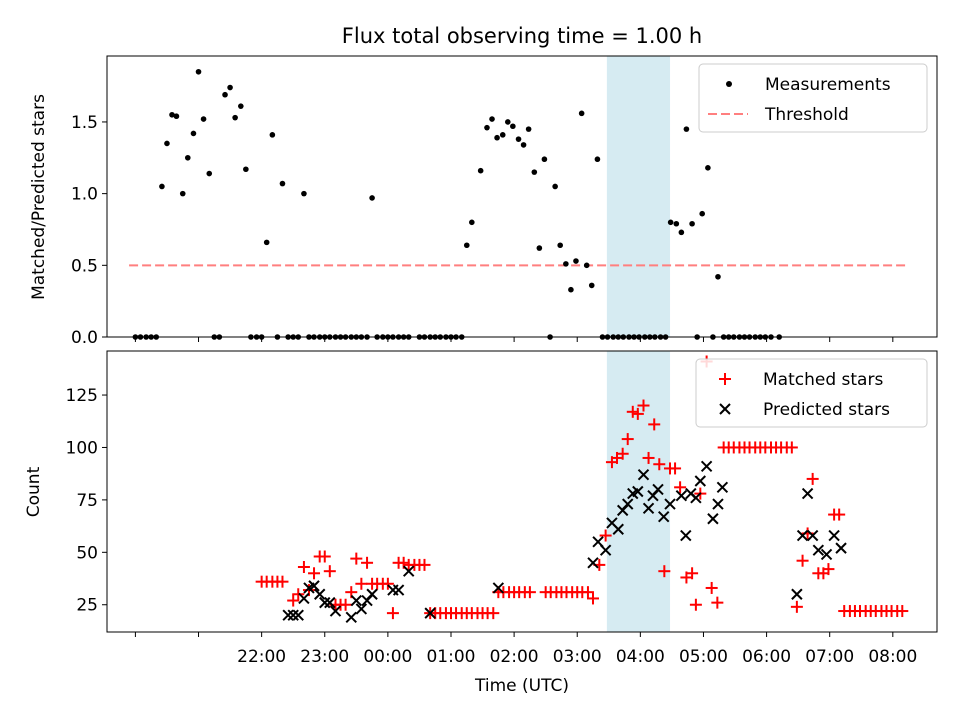 The image size is (960, 720). I want to click on count-x-tick-label: 07:00, so click(829, 657).